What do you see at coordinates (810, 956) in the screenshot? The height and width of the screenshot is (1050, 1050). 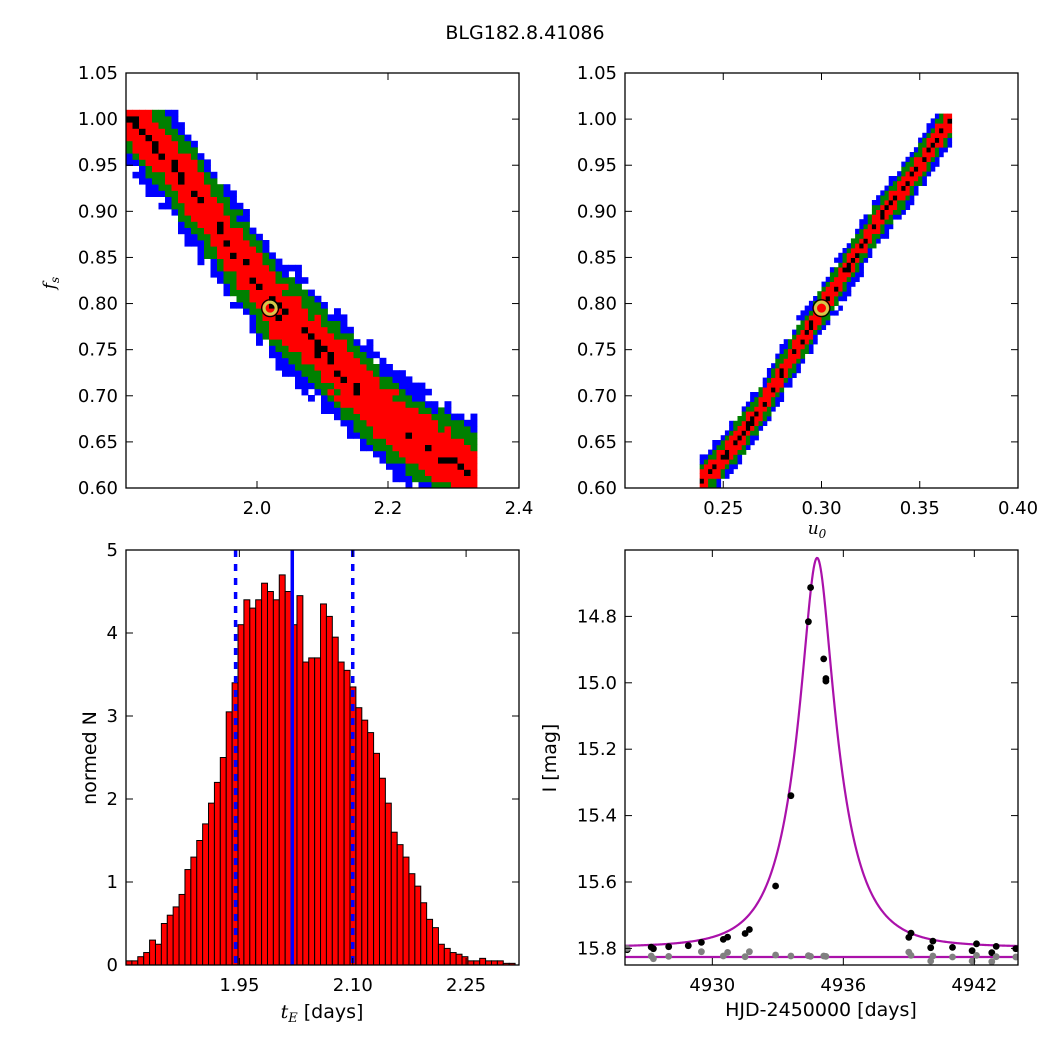 I see `residual-point` at bounding box center [810, 956].